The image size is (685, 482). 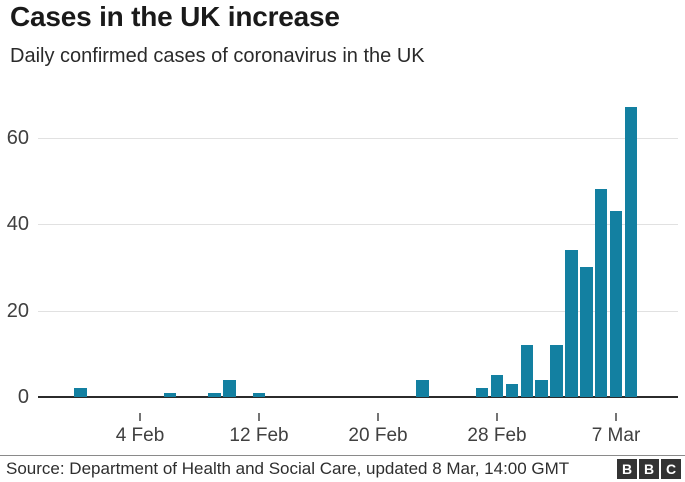 I want to click on y-axis-label: 60, so click(x=17, y=137).